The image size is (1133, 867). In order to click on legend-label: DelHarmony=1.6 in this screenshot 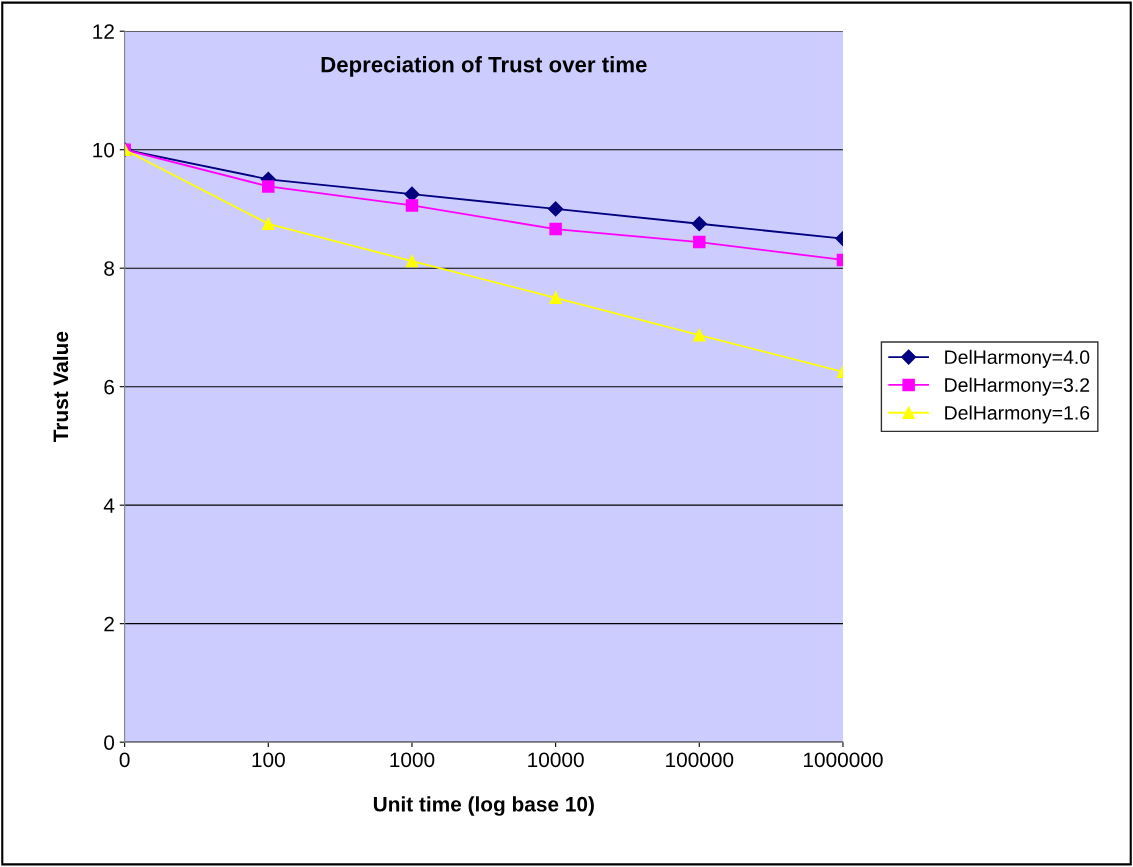, I will do `click(1017, 414)`.